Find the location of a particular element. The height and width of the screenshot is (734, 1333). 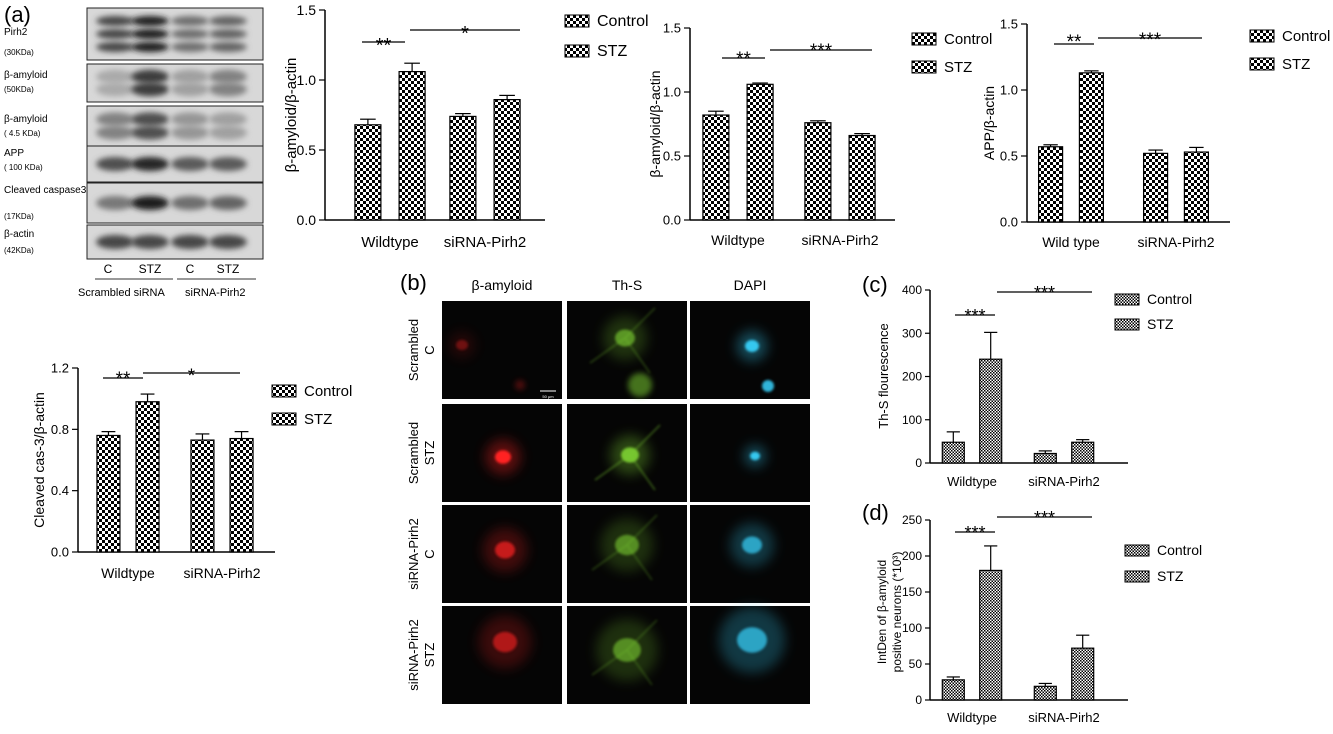

blot-row-name: APP is located at coordinates (14, 153).